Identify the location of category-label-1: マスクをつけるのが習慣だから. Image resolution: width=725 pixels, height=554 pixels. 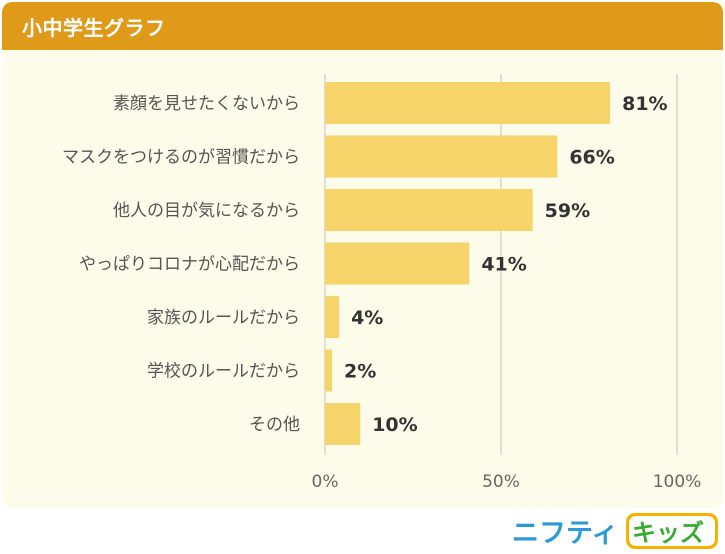
(181, 158).